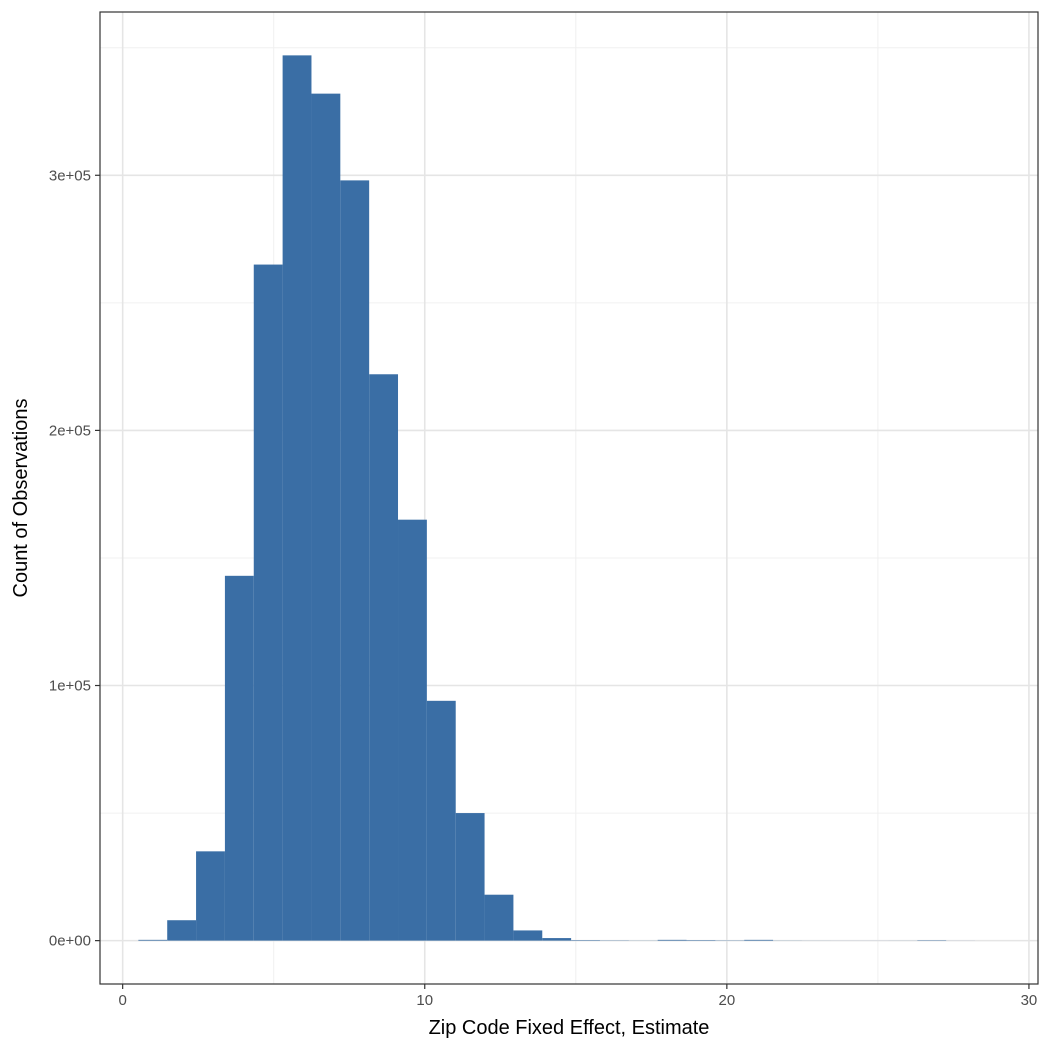 The width and height of the screenshot is (1050, 1050). Describe the element at coordinates (122, 1000) in the screenshot. I see `x-tick-label: 0` at that location.